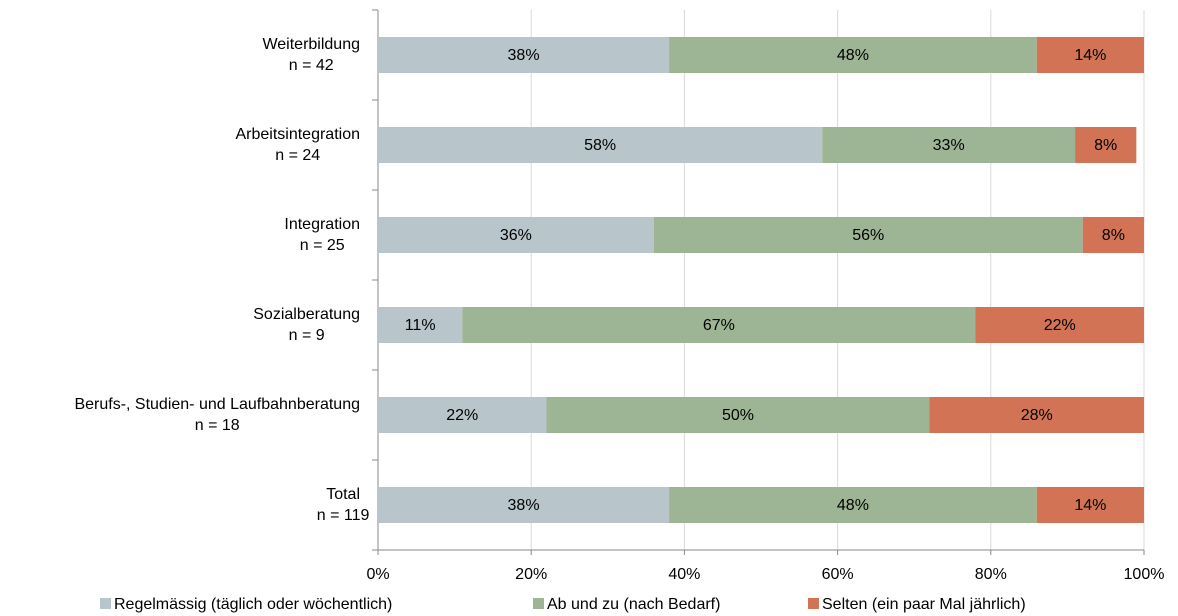 The height and width of the screenshot is (616, 1178). I want to click on legend-label: Selten (ein paar Mal jährlich), so click(924, 604).